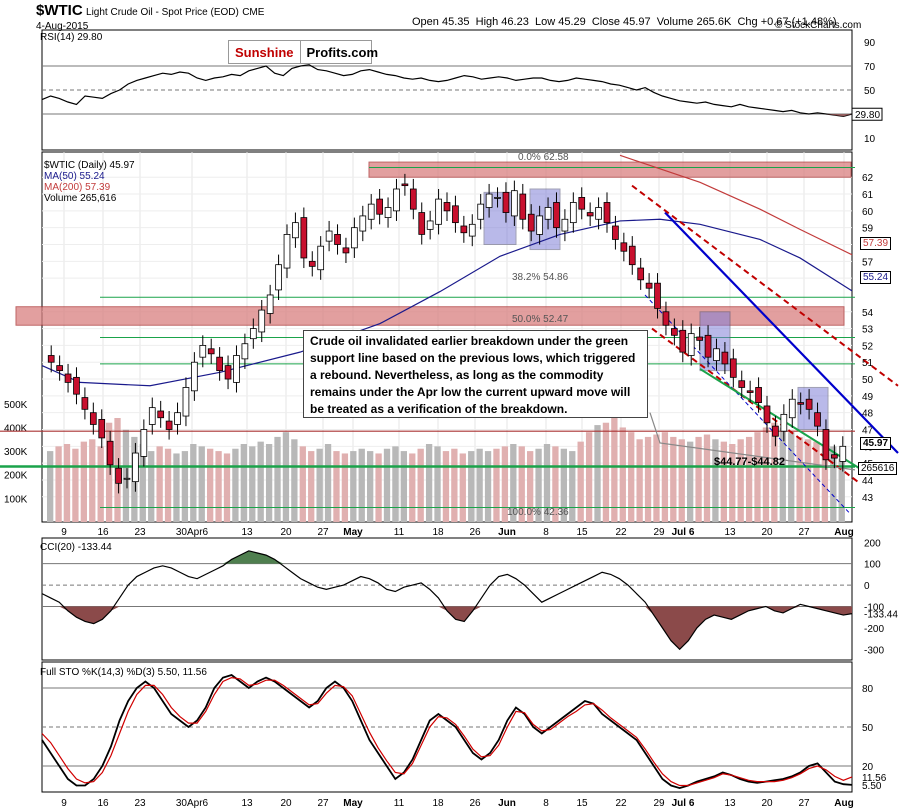 The image size is (900, 811). I want to click on price-legend-main: $WTIC (Daily) 45.97, so click(89, 165).